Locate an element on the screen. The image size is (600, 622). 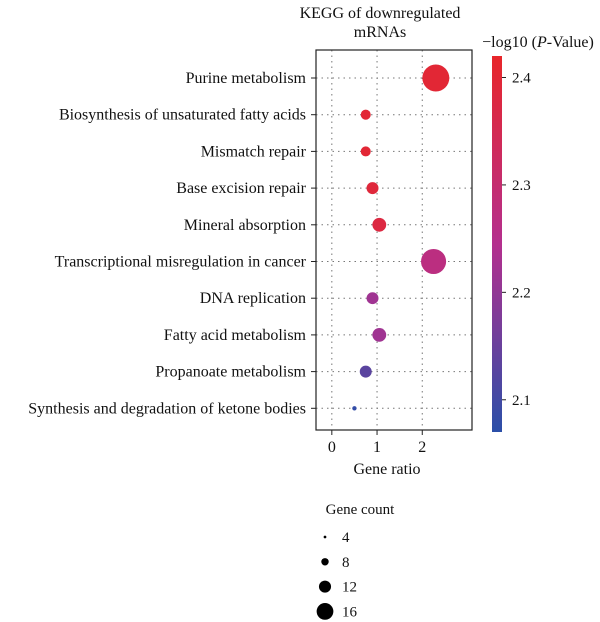
pathway-label: Transcriptional misregulation in cancer is located at coordinates (181, 262).